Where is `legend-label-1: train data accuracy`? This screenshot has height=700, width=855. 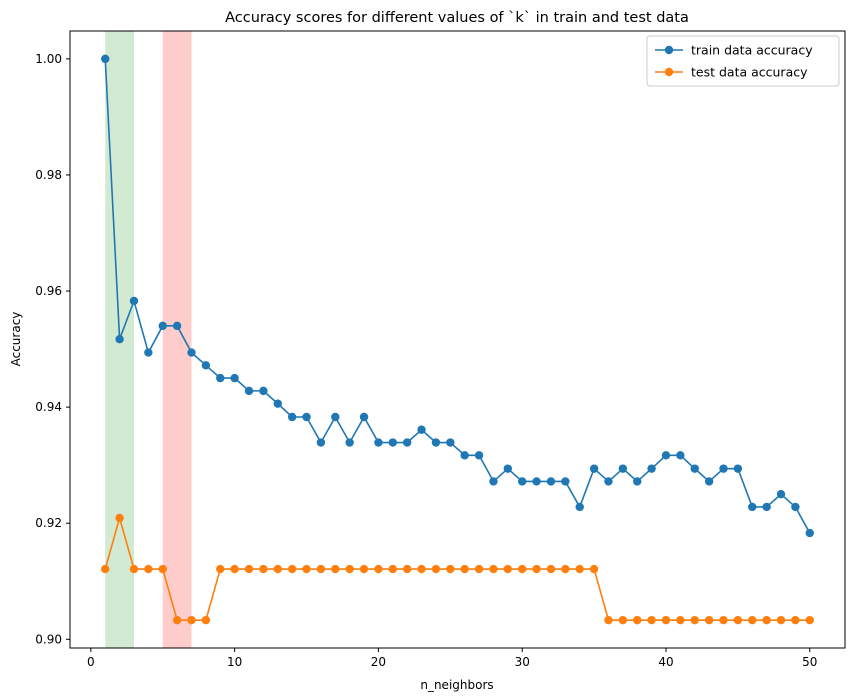 legend-label-1: train data accuracy is located at coordinates (752, 50).